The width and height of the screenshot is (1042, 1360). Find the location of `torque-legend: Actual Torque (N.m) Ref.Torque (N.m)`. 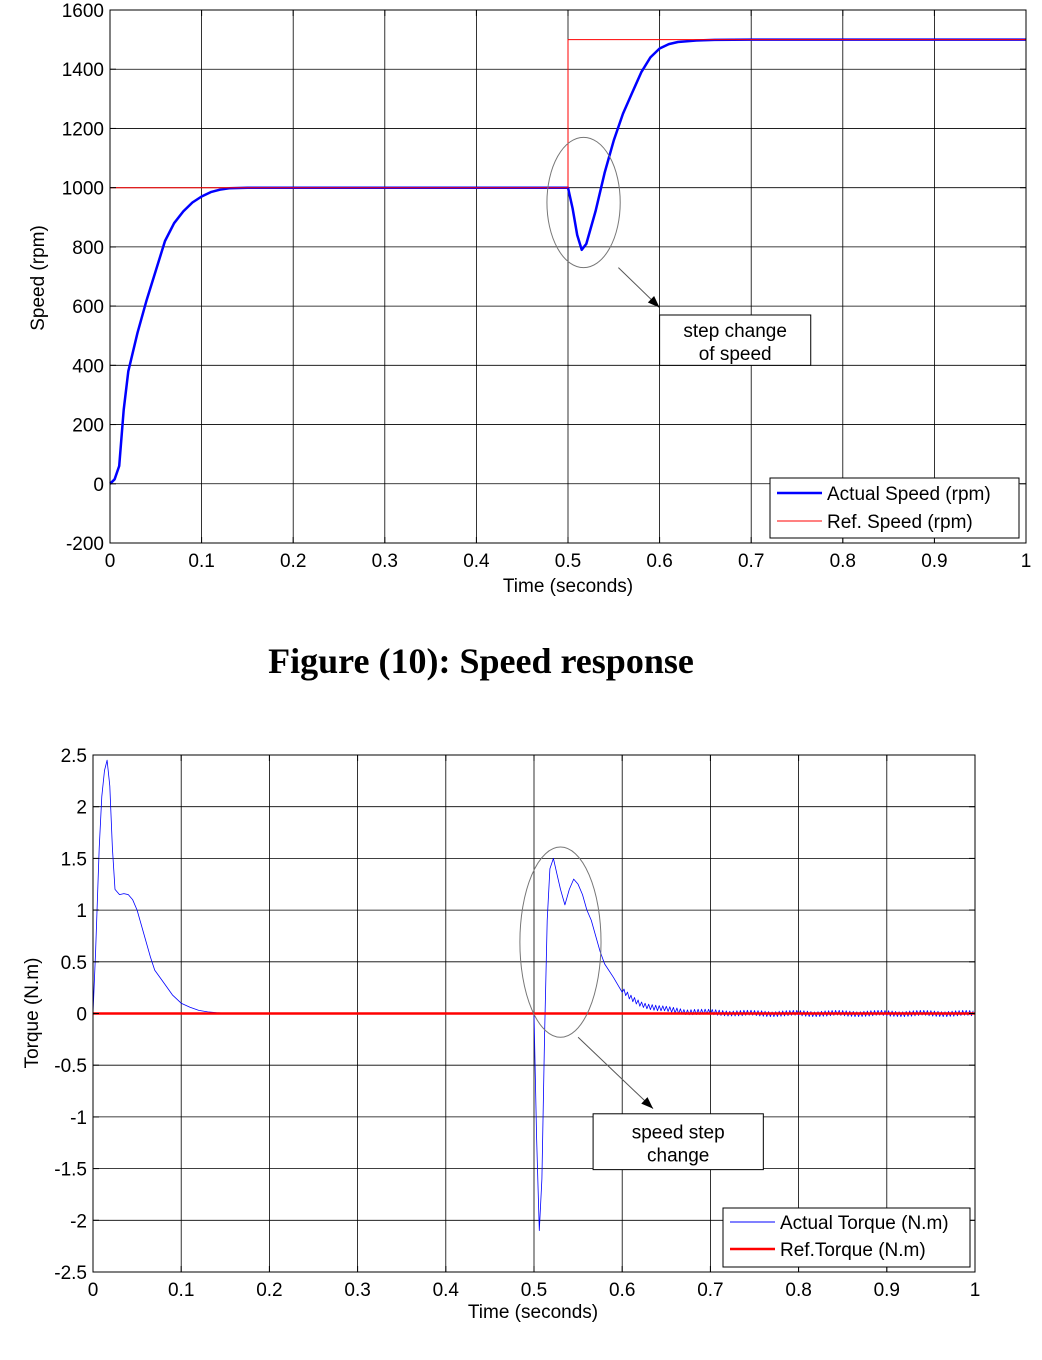

torque-legend: Actual Torque (N.m) Ref.Torque (N.m) is located at coordinates (846, 1237).